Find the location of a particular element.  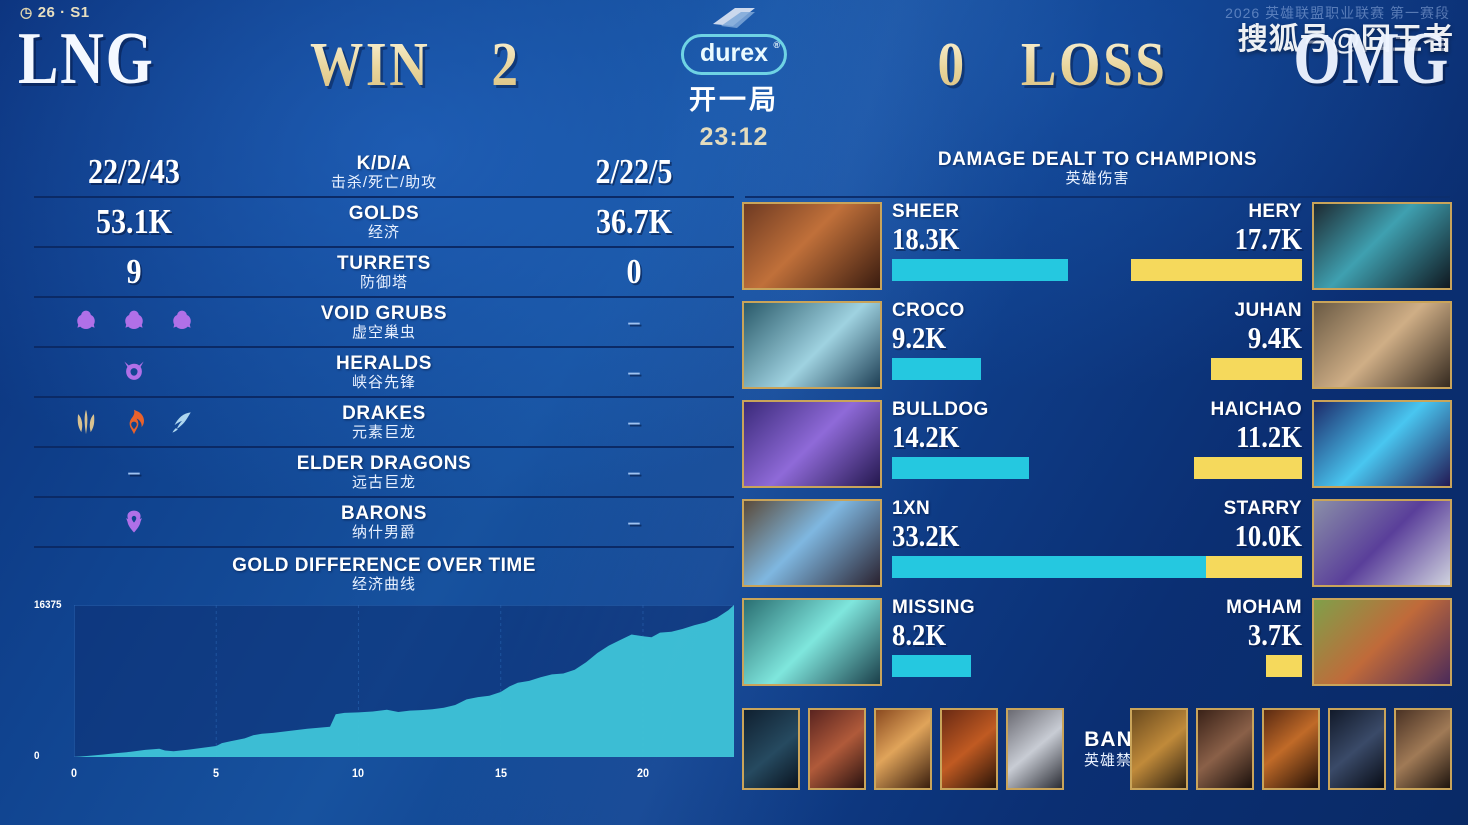

stat-row: 53.1K GOLDS 经济 36.7K is located at coordinates (384, 223).